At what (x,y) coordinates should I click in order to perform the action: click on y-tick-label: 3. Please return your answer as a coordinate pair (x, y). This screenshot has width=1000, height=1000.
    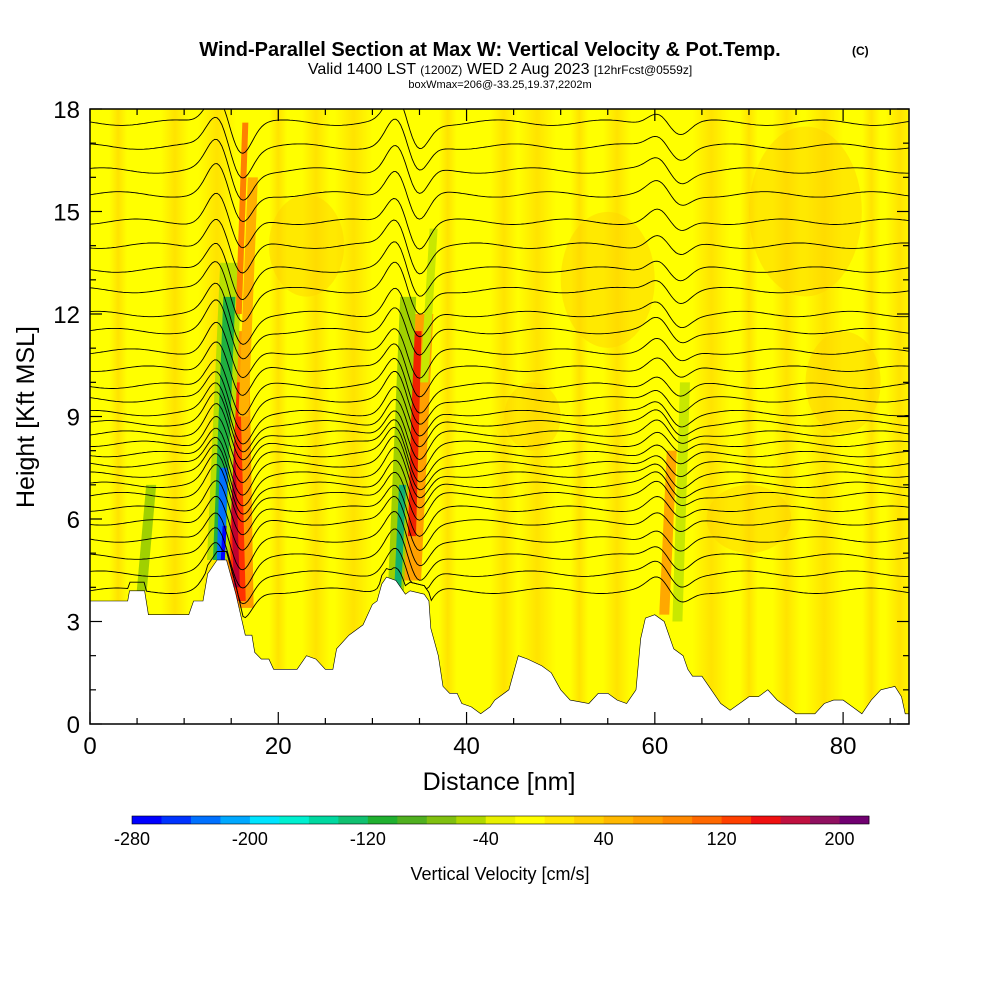
    Looking at the image, I should click on (73, 623).